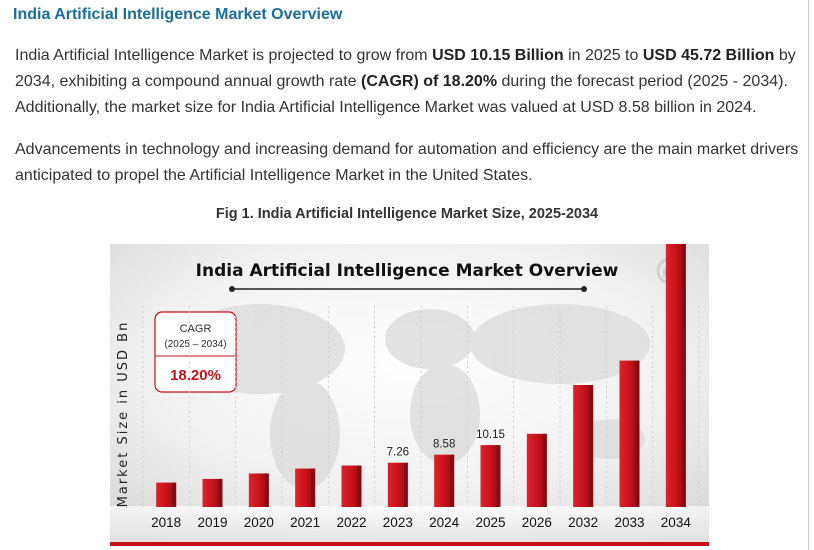 This screenshot has width=814, height=550. Describe the element at coordinates (498, 55) in the screenshot. I see `summary-value-2025: USD 10.15 Billion` at that location.